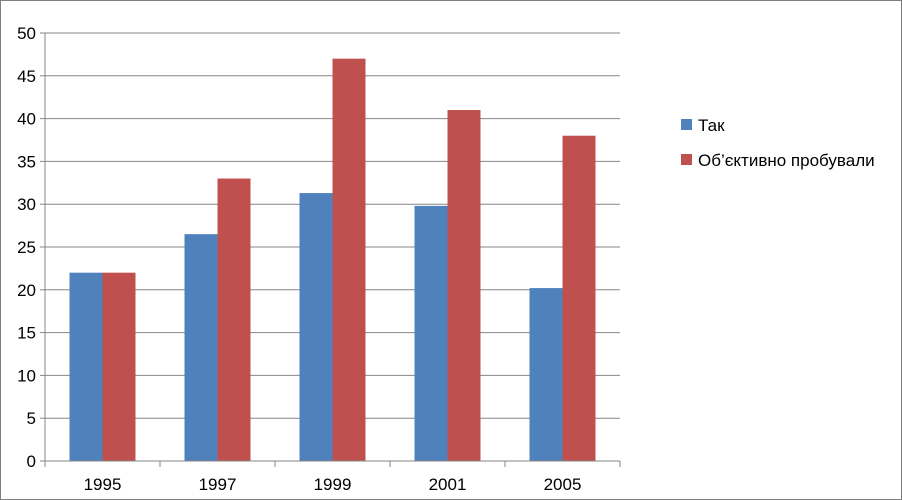  What do you see at coordinates (26, 290) in the screenshot?
I see `y-tick-label: 20` at bounding box center [26, 290].